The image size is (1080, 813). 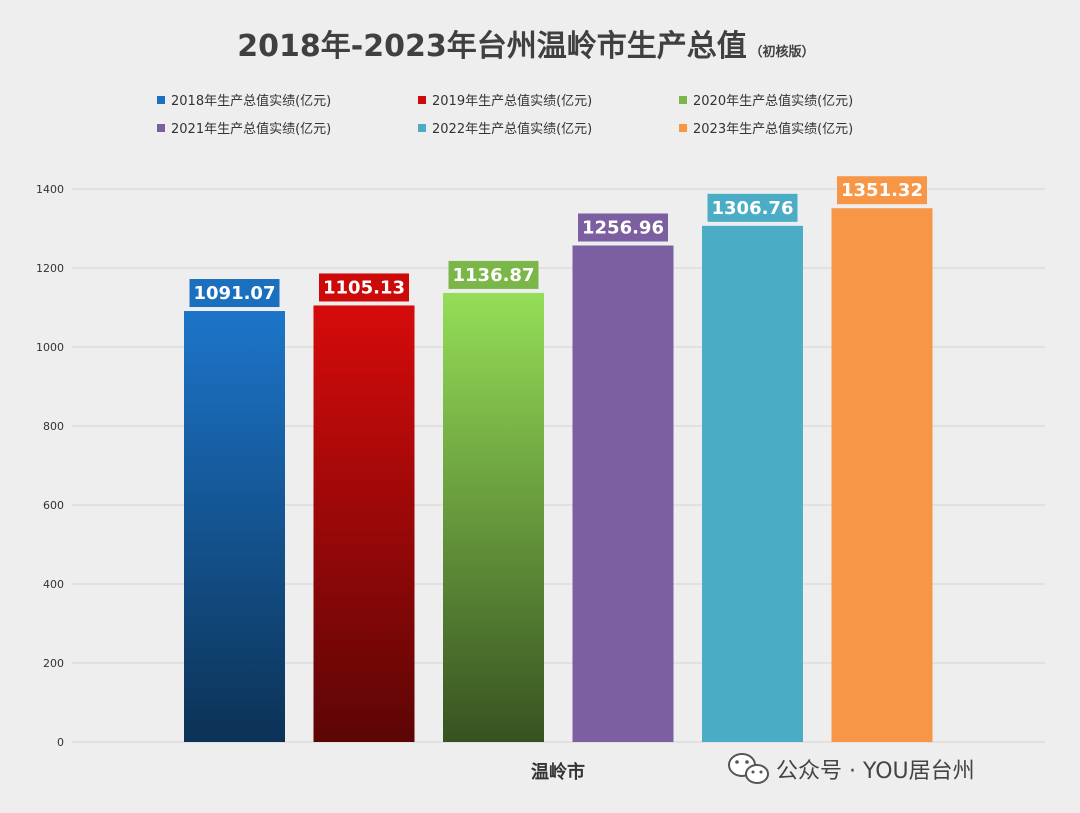 What do you see at coordinates (50, 466) in the screenshot?
I see `y-axis: 0 200 400 600 800 1000 1200 1400` at bounding box center [50, 466].